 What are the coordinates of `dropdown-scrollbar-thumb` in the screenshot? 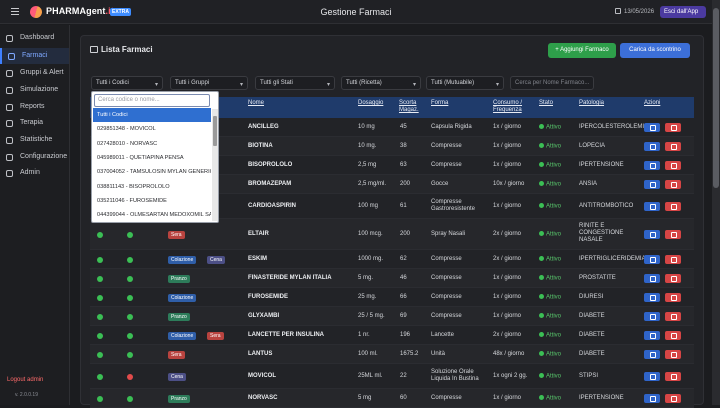 It's located at (215, 131).